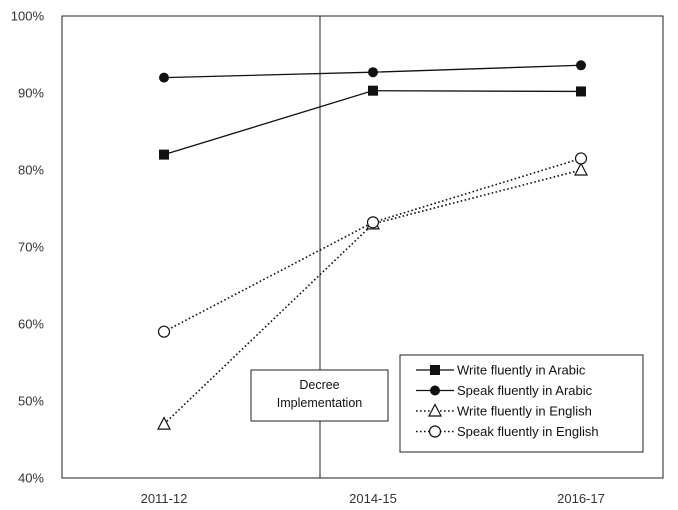 Image resolution: width=678 pixels, height=510 pixels. I want to click on y-tick-label: 90%, so click(31, 93).